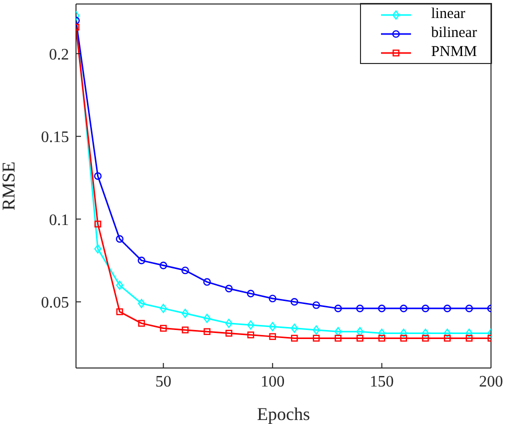 Image resolution: width=518 pixels, height=424 pixels. I want to click on y-tick-label: 0.1, so click(59, 220).